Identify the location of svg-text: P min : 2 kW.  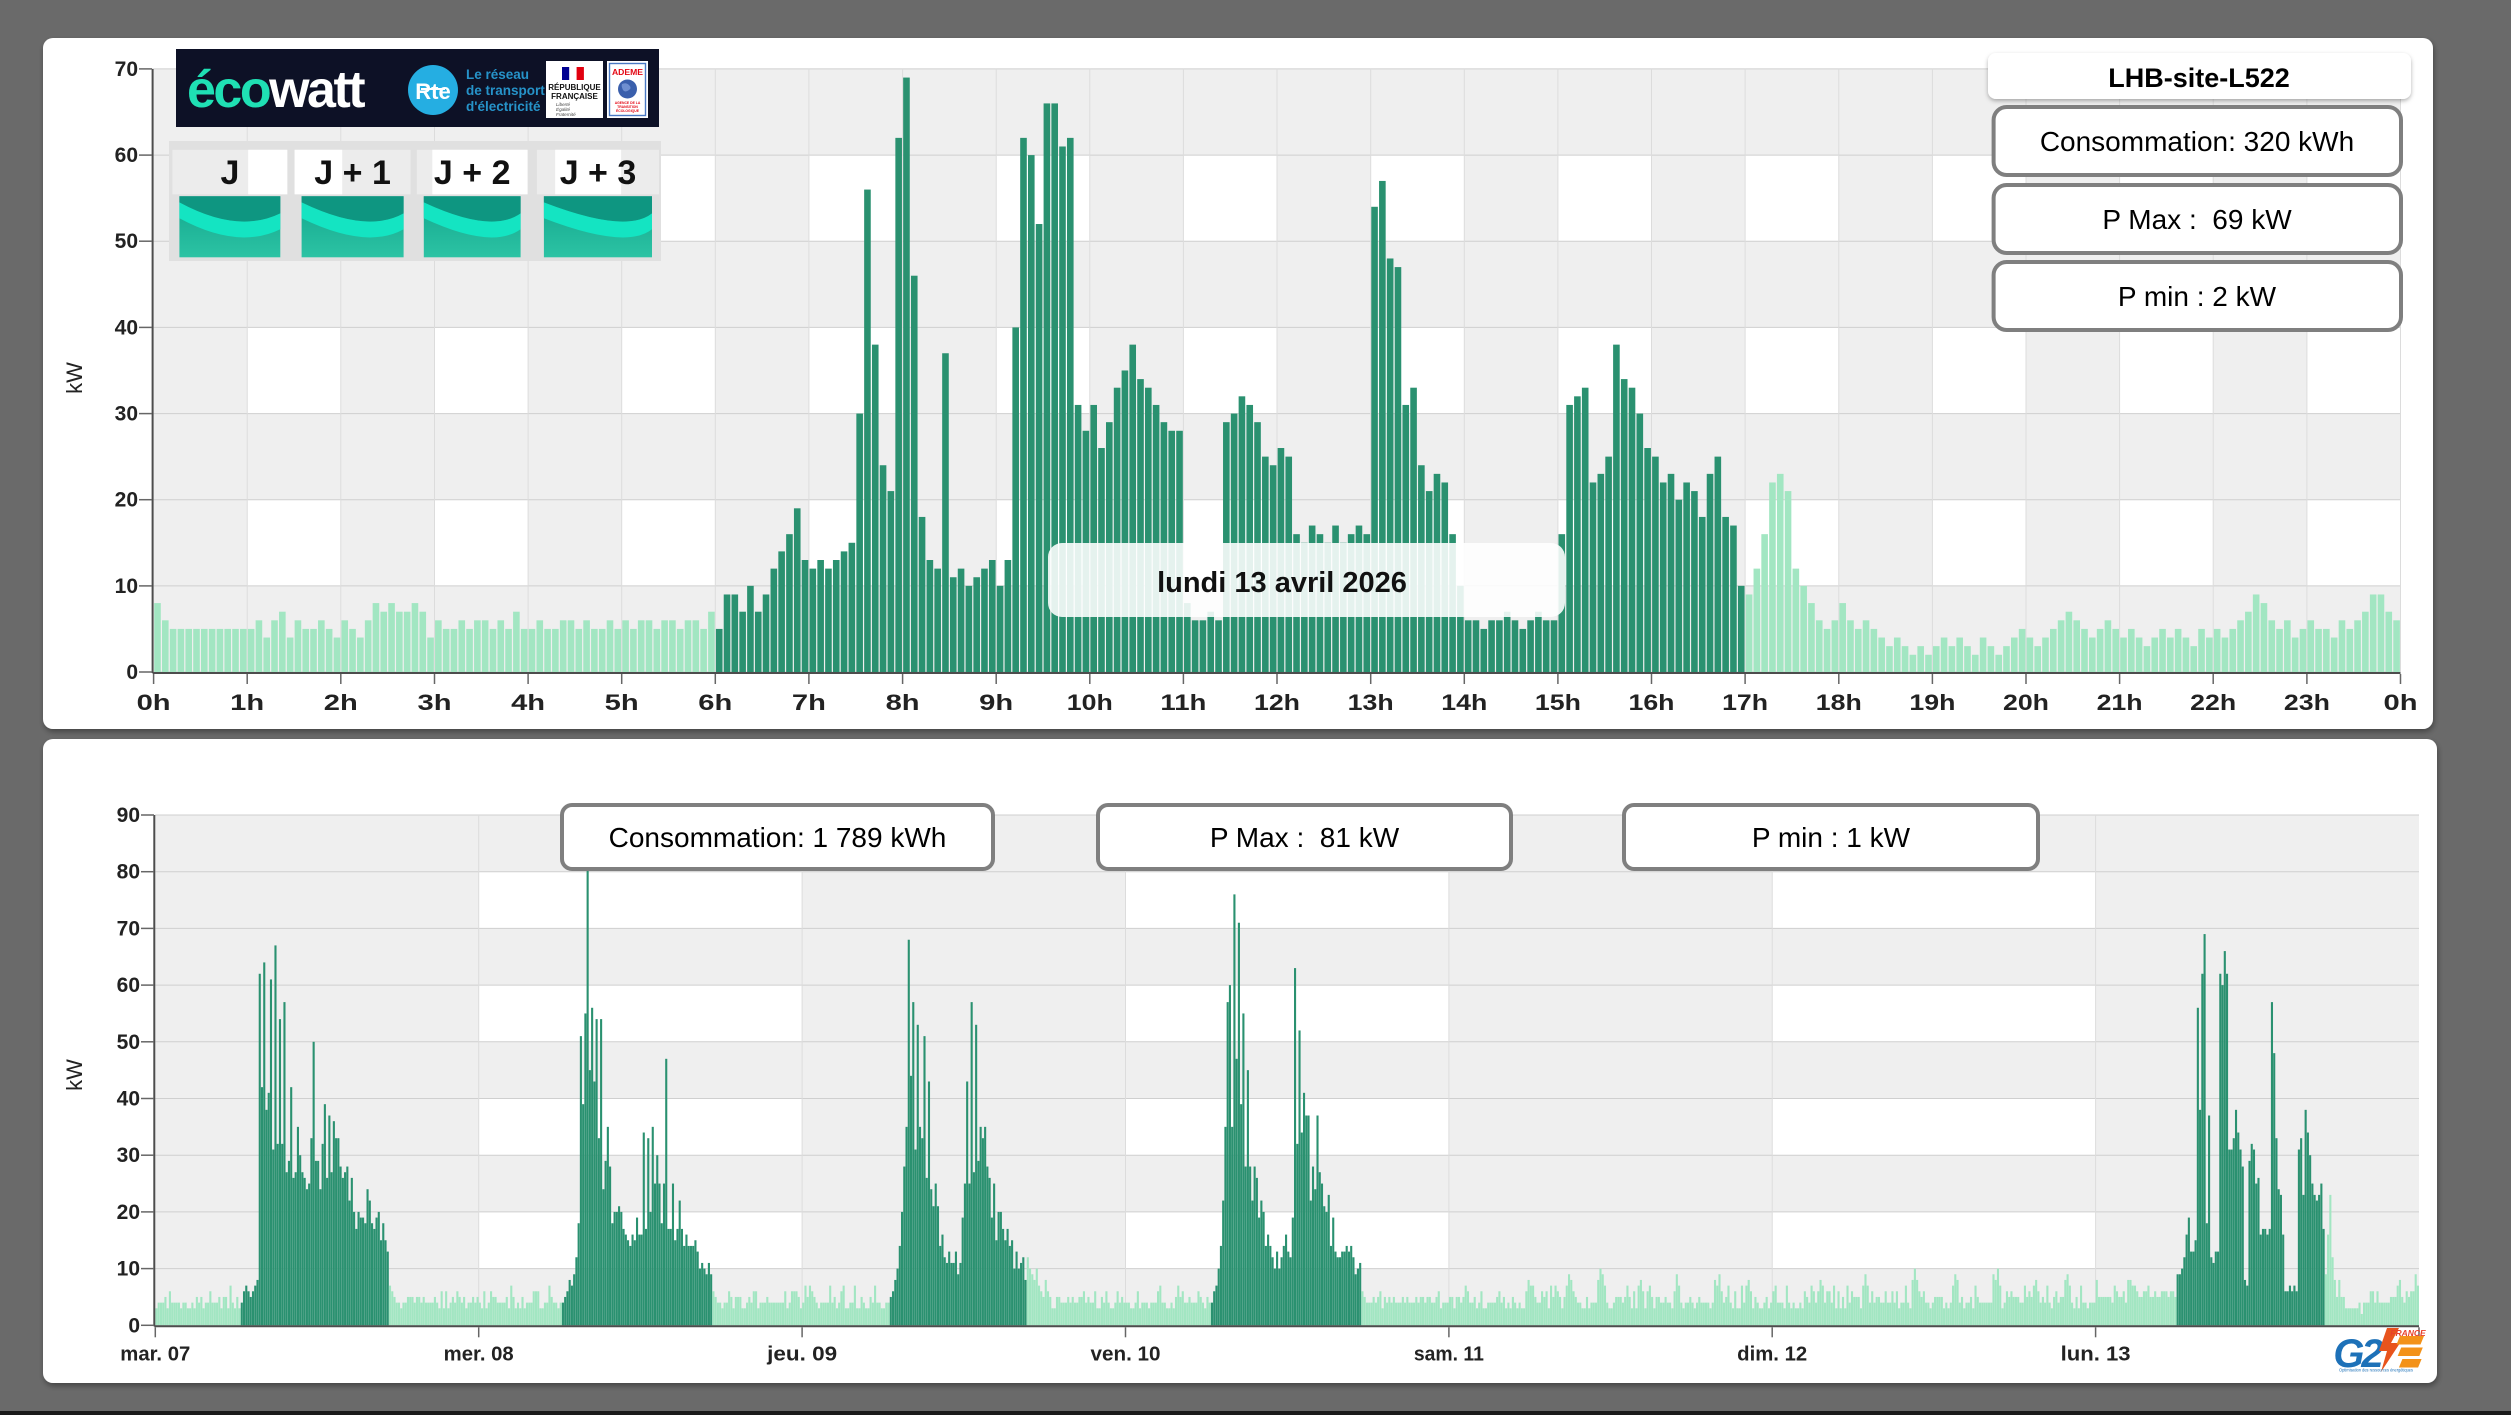
(2197, 296).